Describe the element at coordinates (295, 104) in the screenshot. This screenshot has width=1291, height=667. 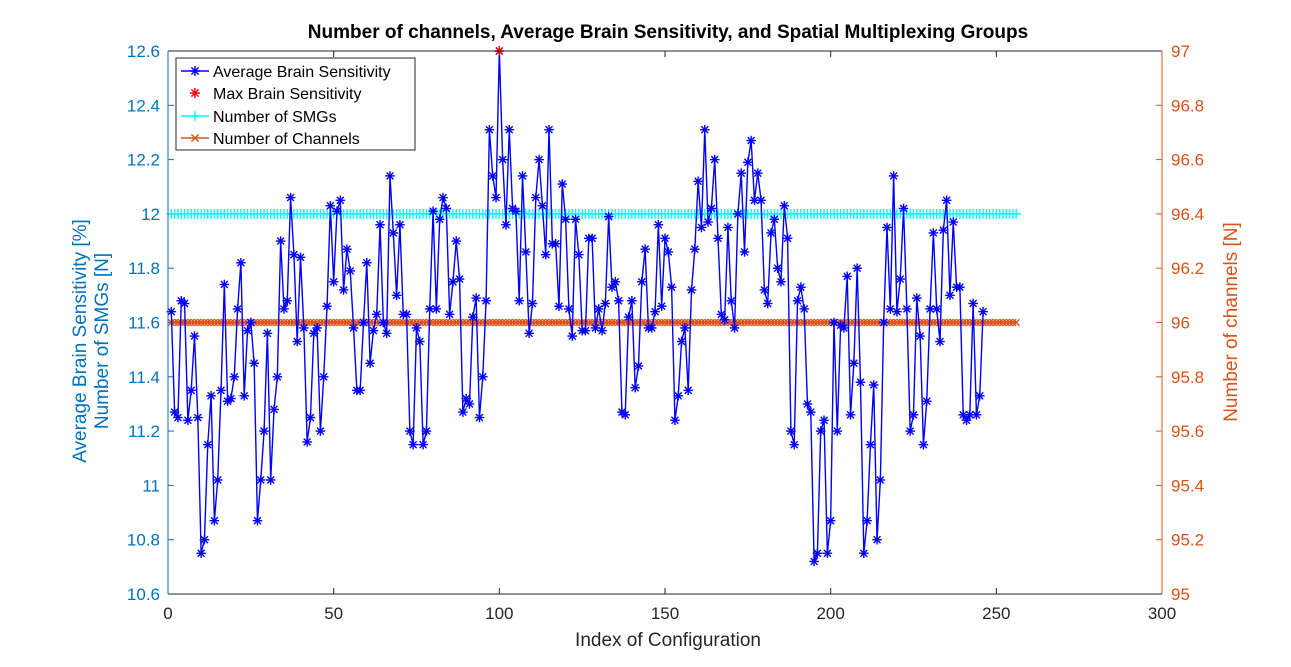
I see `legend-box` at that location.